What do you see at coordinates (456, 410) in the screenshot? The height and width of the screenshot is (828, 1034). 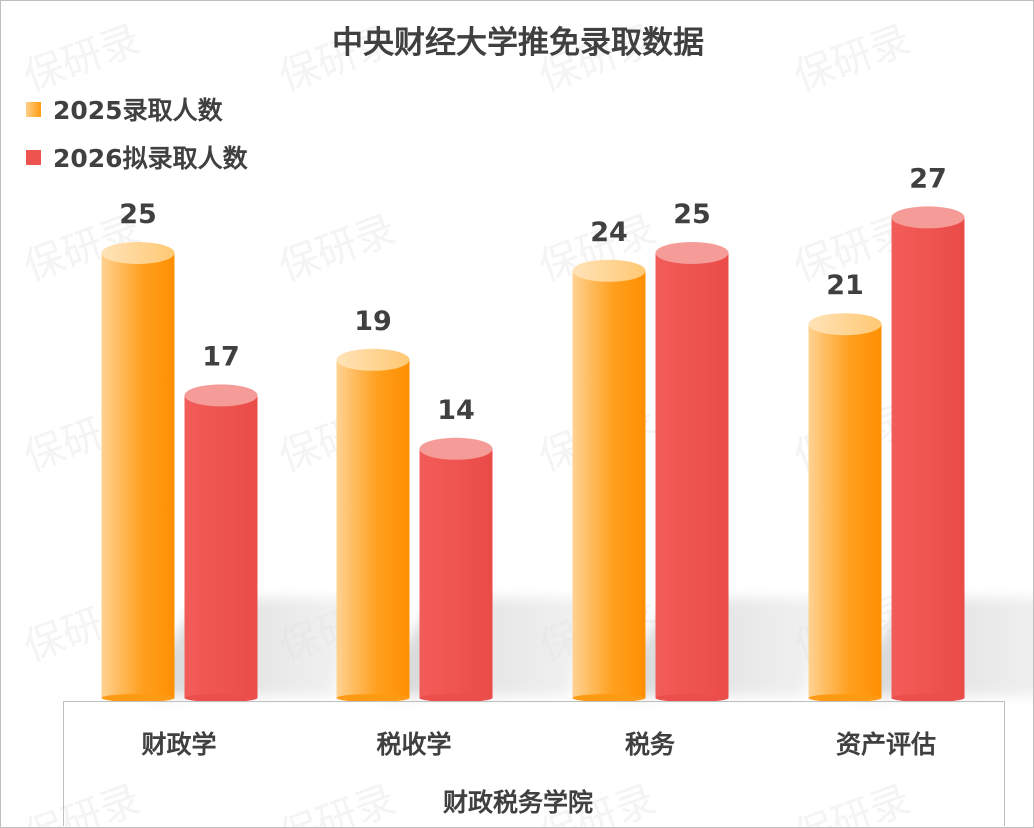 I see `value-label: 14` at bounding box center [456, 410].